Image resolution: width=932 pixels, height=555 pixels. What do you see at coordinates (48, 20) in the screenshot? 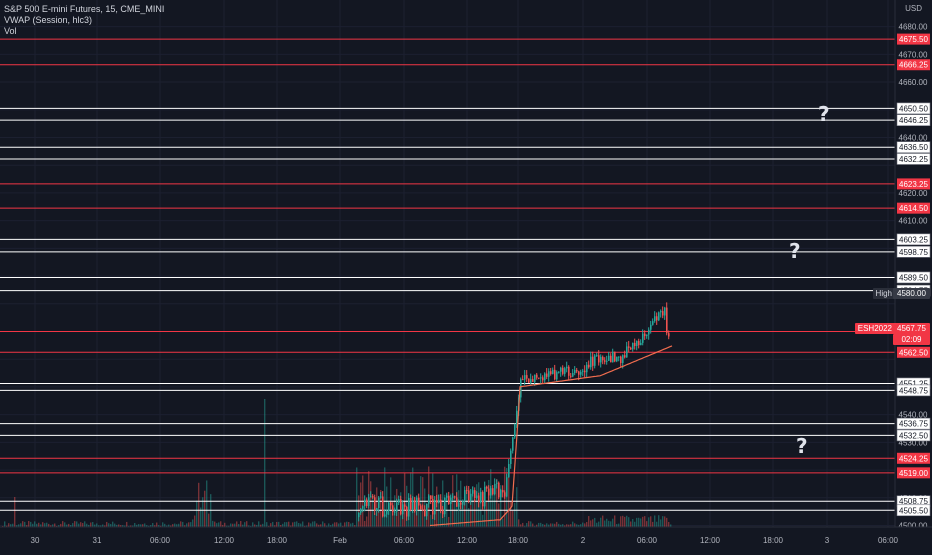
I see `vwap-indicator-label: VWAP (Session, hlc3)` at bounding box center [48, 20].